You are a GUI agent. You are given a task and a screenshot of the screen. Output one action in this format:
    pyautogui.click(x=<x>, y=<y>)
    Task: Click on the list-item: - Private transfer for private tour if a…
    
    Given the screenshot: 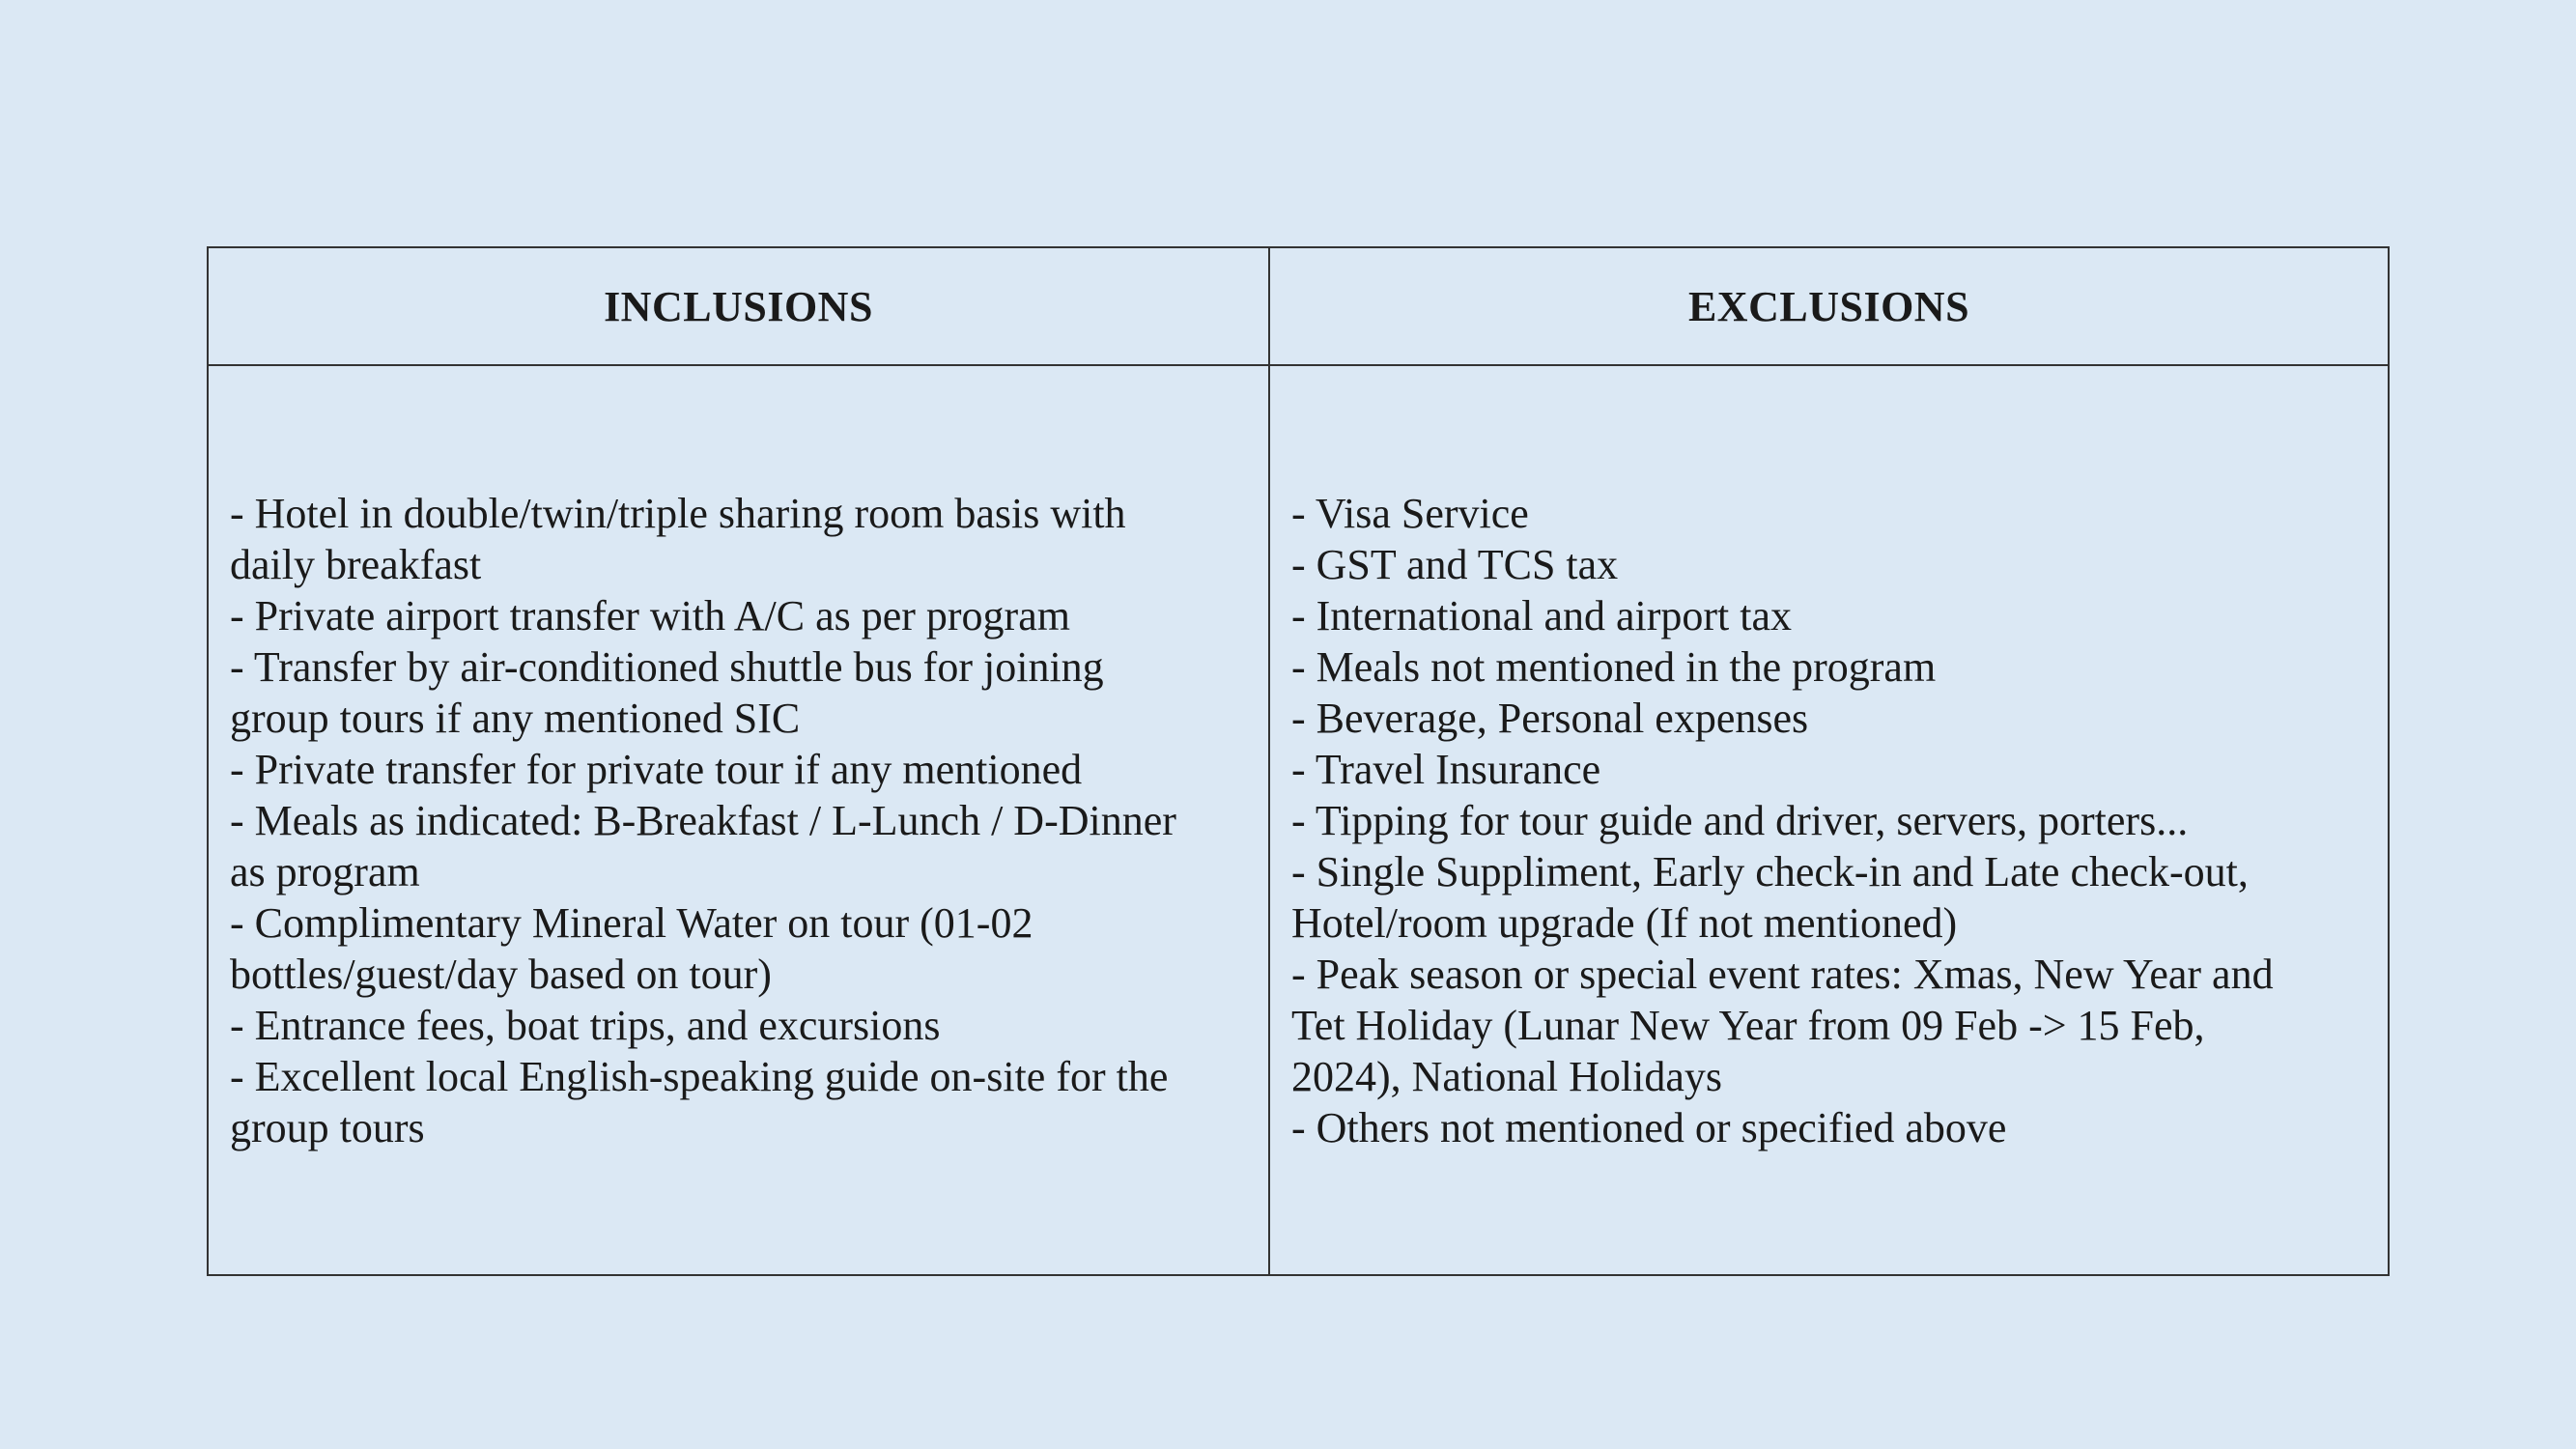 What is the action you would take?
    pyautogui.click(x=656, y=769)
    